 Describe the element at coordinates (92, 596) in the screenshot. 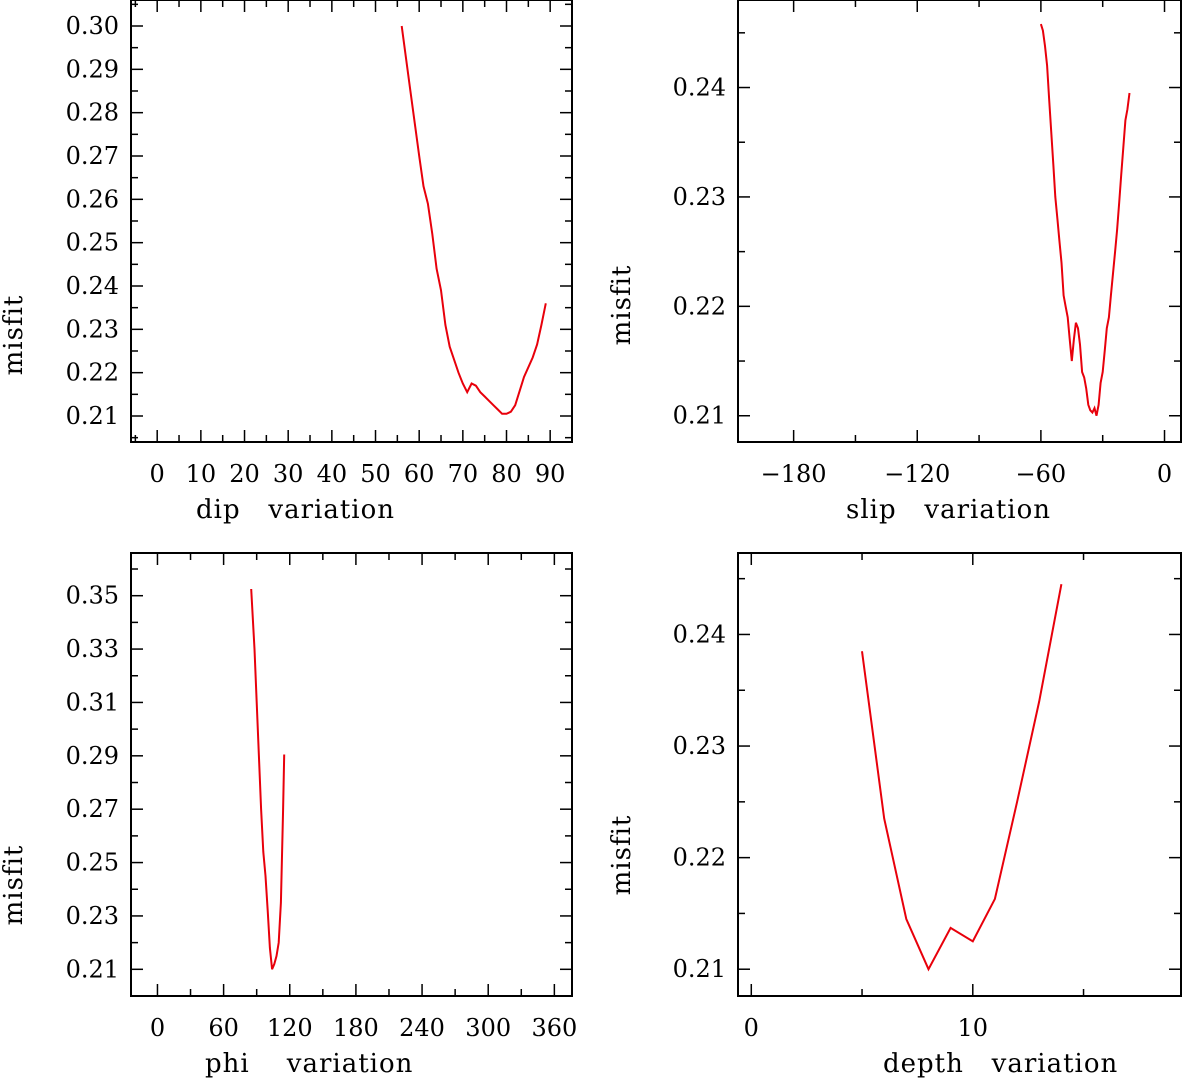

I see `y-tick-label: 0.35` at that location.